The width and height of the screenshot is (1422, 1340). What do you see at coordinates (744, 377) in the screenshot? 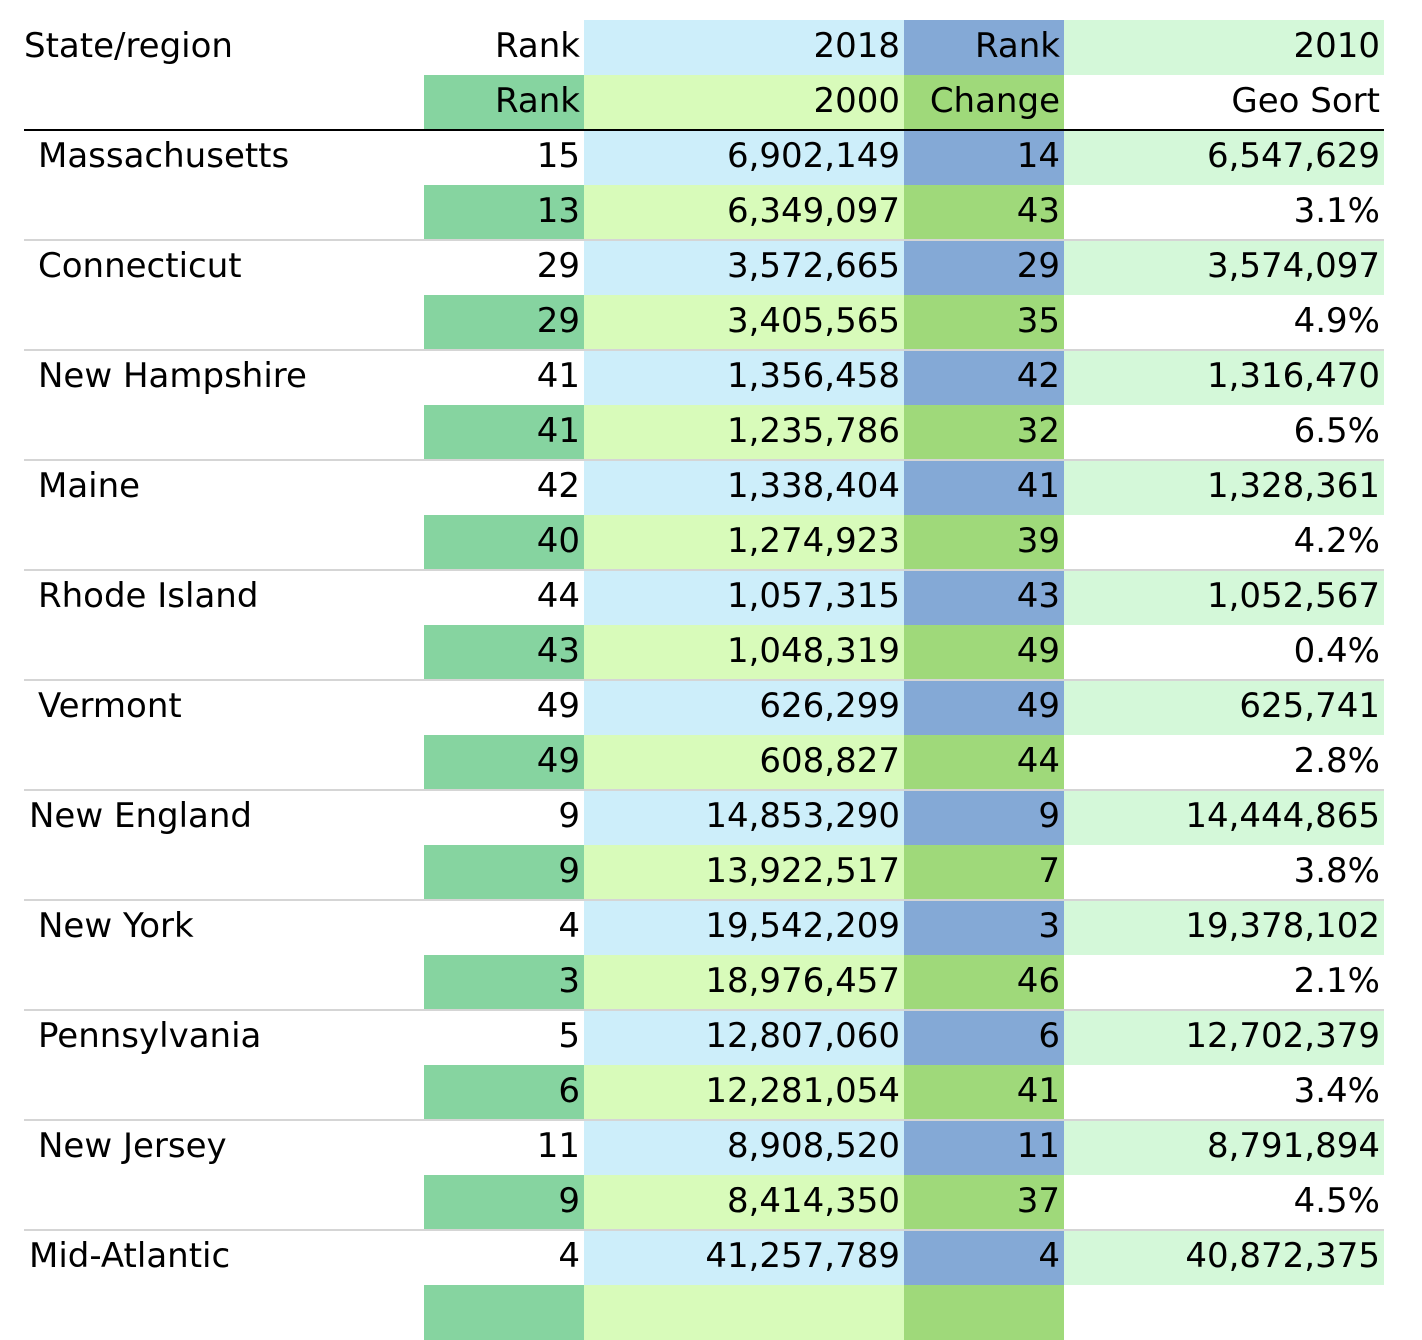
I see `population-2018-cell: 1,356,458` at bounding box center [744, 377].